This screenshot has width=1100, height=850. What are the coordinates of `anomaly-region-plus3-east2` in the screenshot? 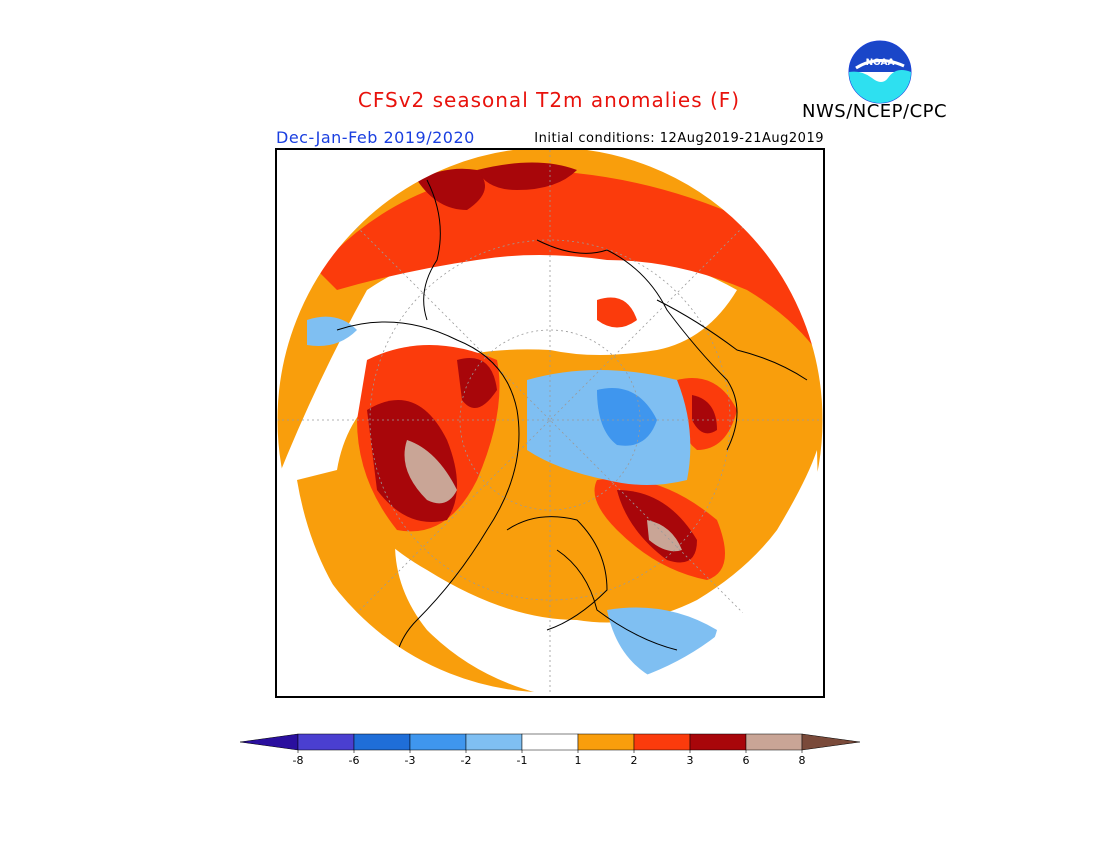 It's located at (704, 414).